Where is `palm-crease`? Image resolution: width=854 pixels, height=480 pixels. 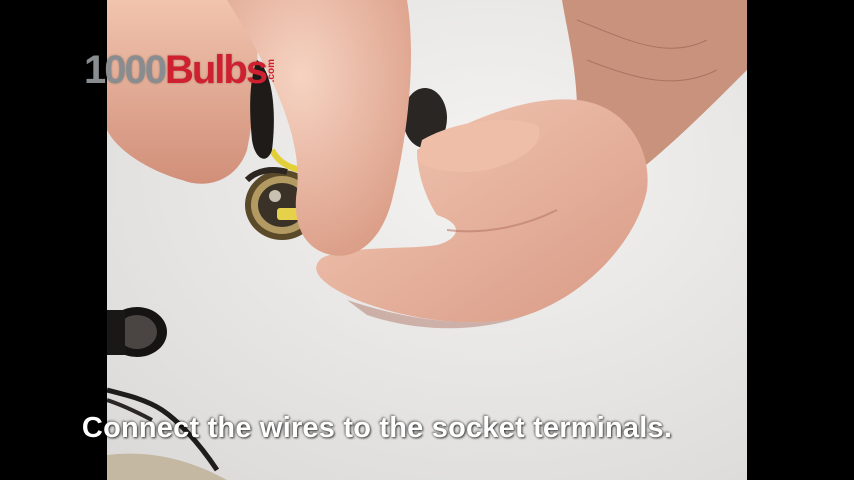
palm-crease is located at coordinates (502, 221).